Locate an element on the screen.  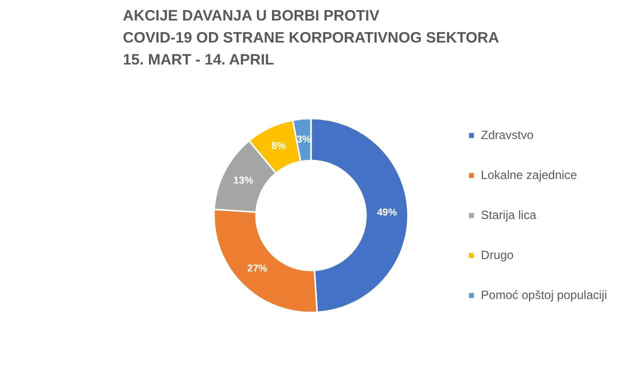
data-label: 49% is located at coordinates (387, 213).